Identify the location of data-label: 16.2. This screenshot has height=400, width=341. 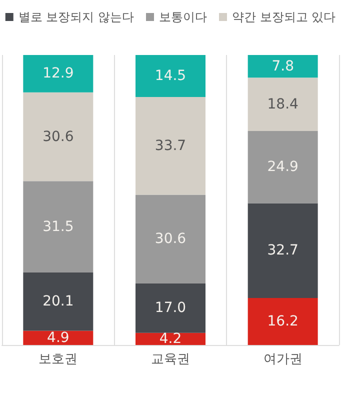
(282, 322).